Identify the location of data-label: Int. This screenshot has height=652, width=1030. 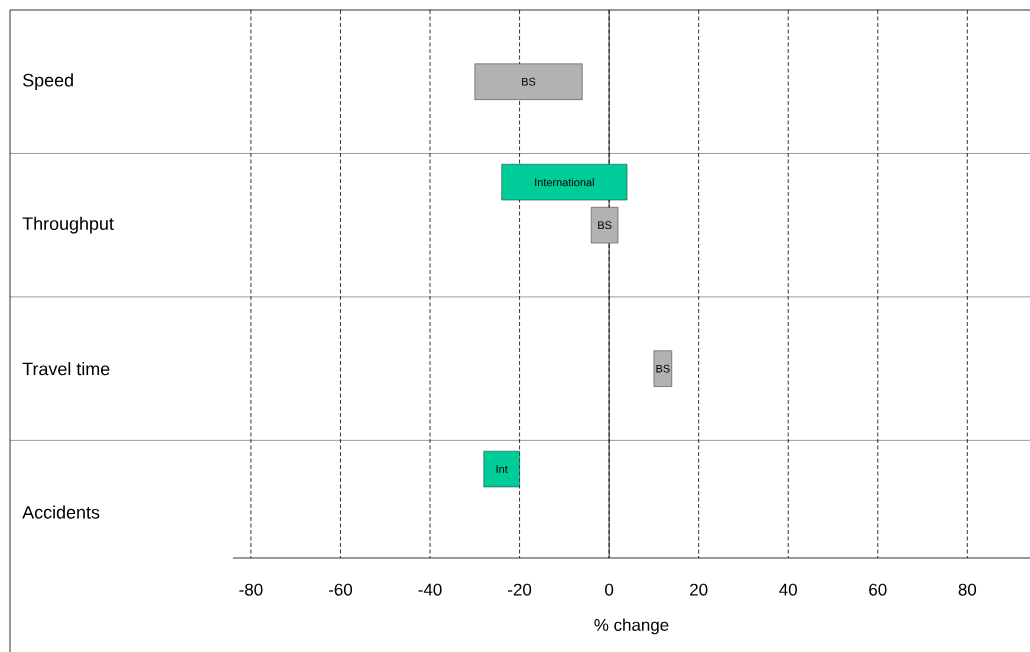
(502, 469).